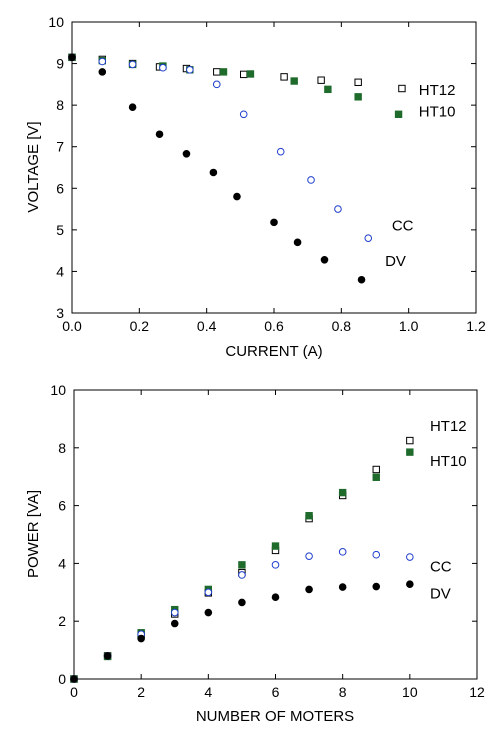 The width and height of the screenshot is (498, 741). Describe the element at coordinates (437, 111) in the screenshot. I see `voltage-annotation-ht10: HT10` at that location.